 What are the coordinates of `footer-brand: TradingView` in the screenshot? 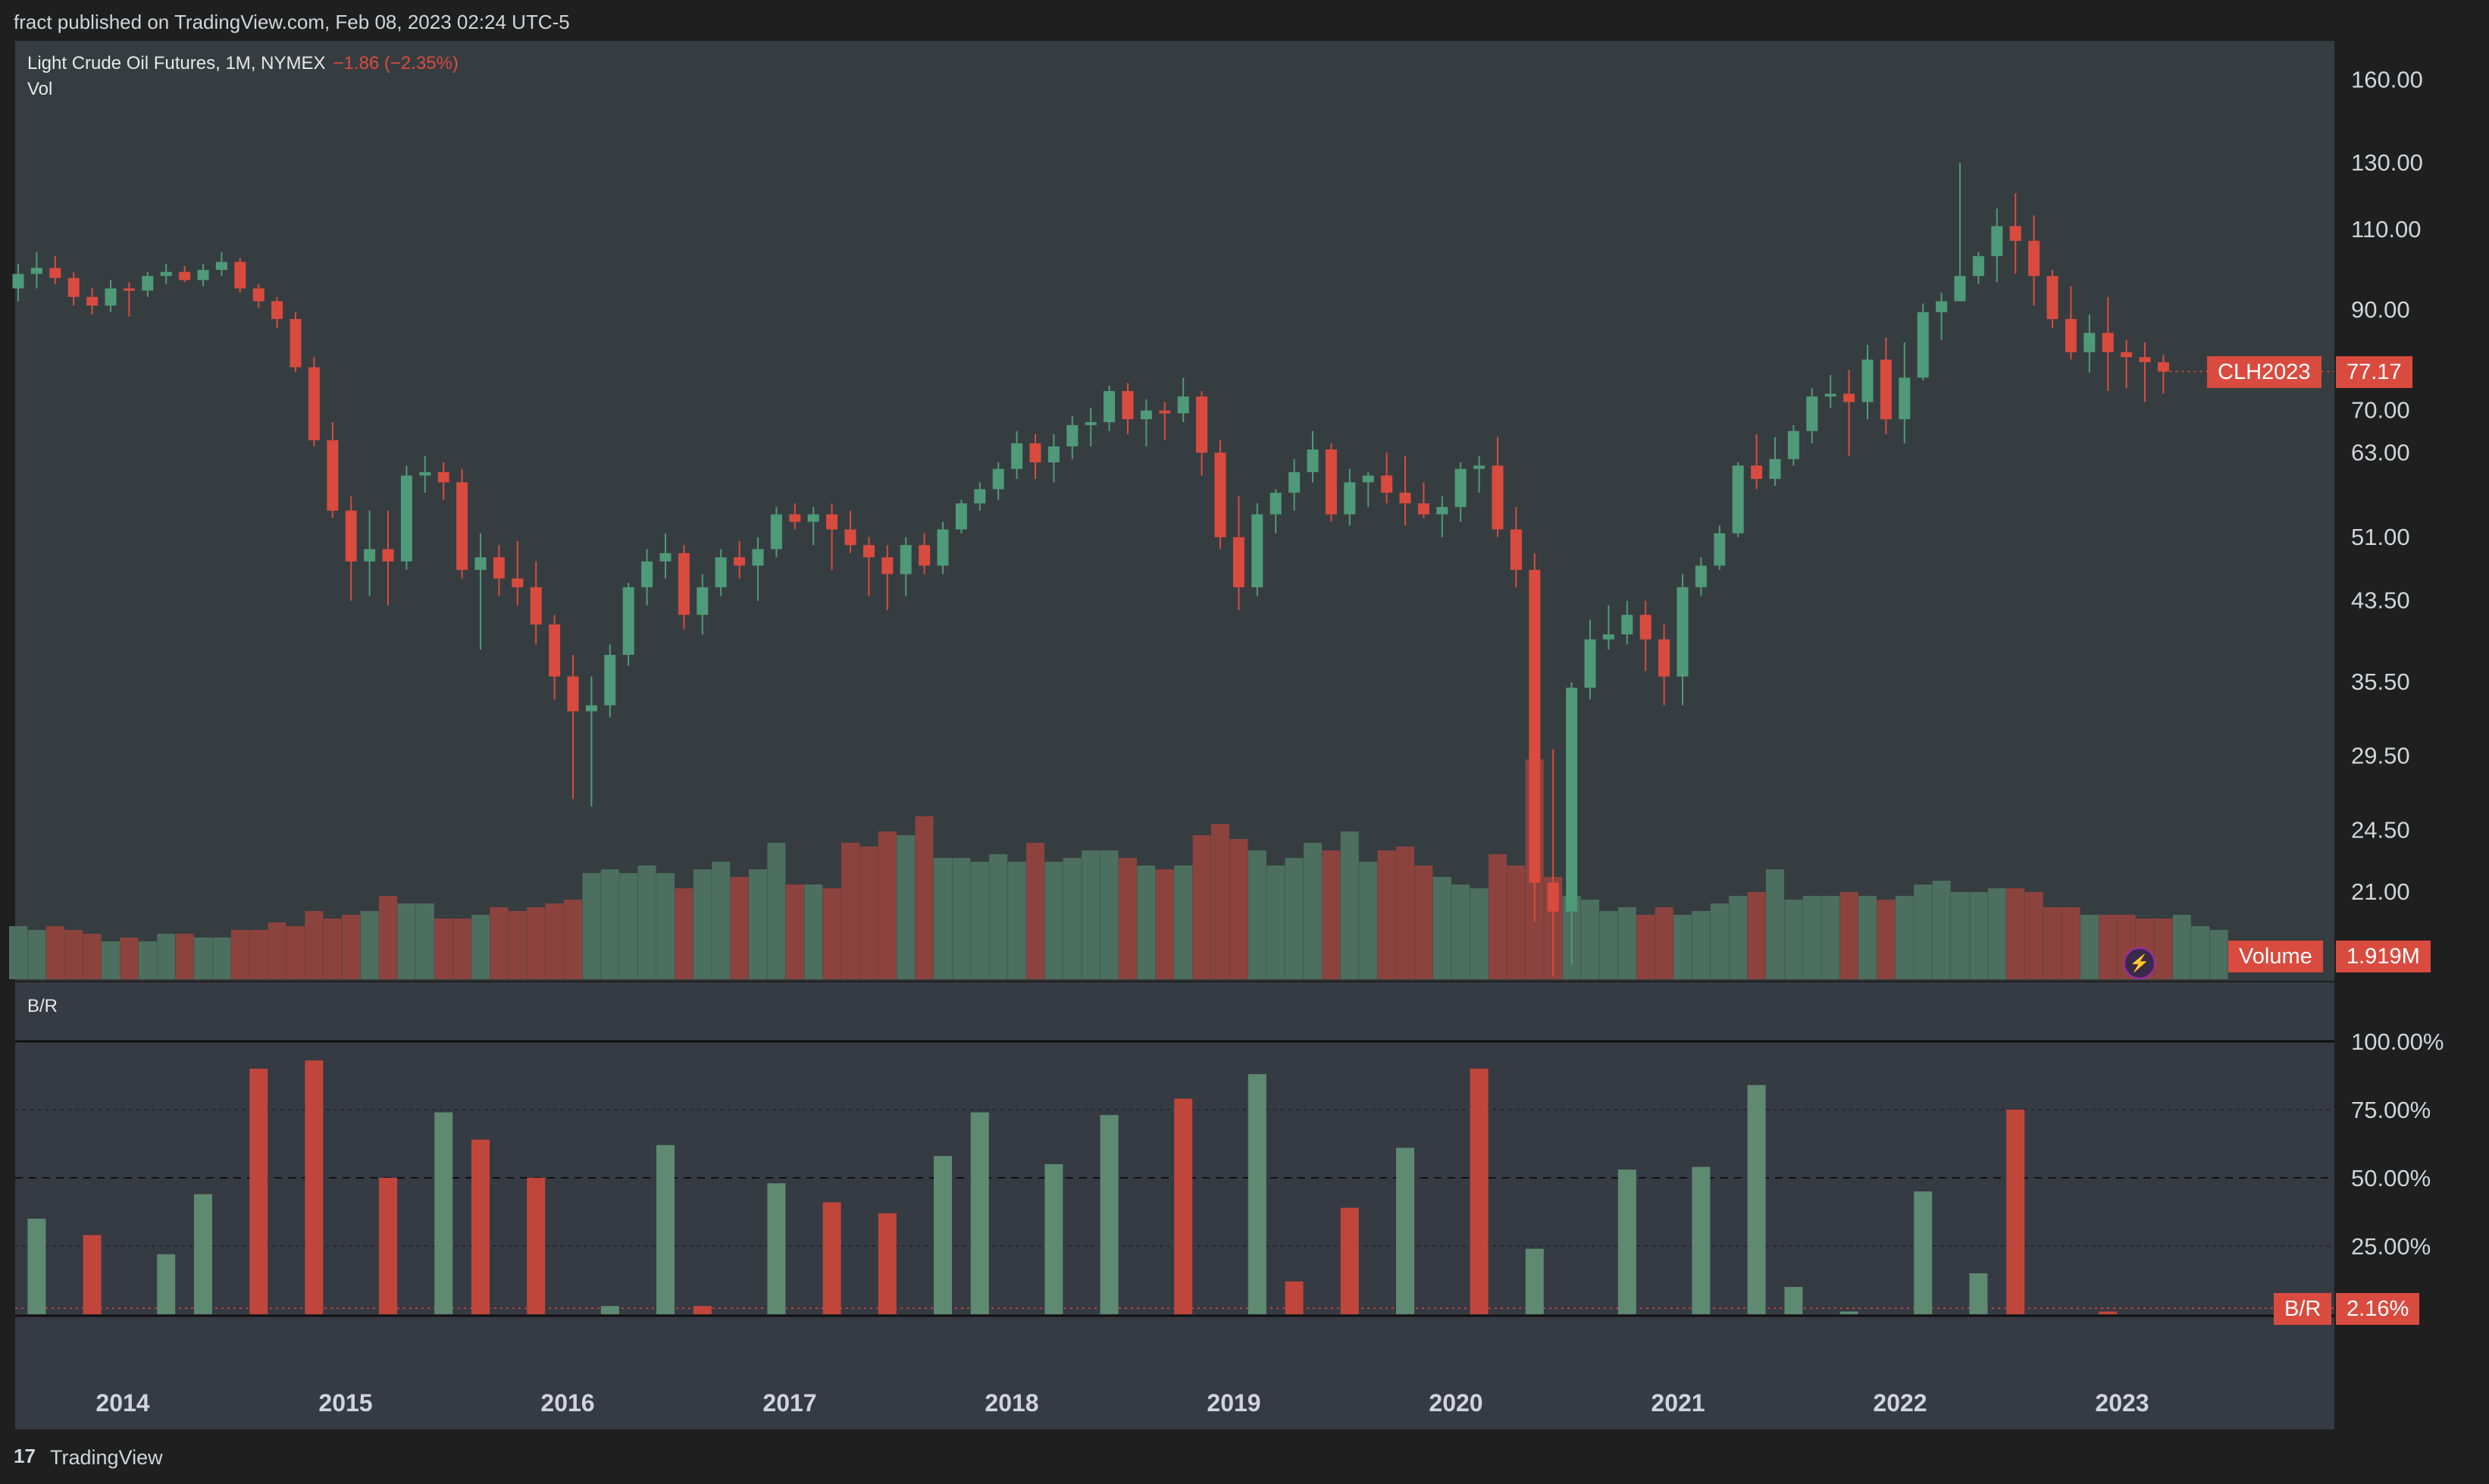 It's located at (106, 1458).